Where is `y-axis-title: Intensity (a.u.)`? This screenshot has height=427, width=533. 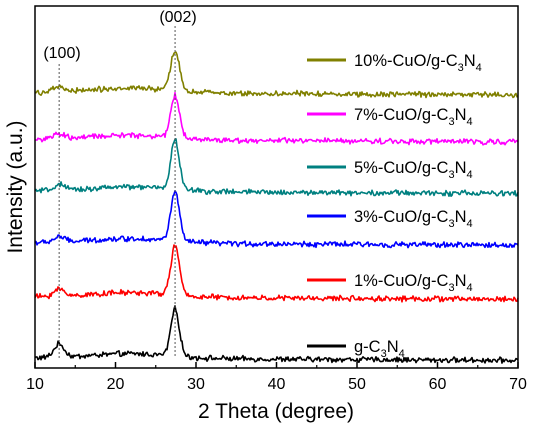 y-axis-title: Intensity (a.u.) is located at coordinates (15, 186).